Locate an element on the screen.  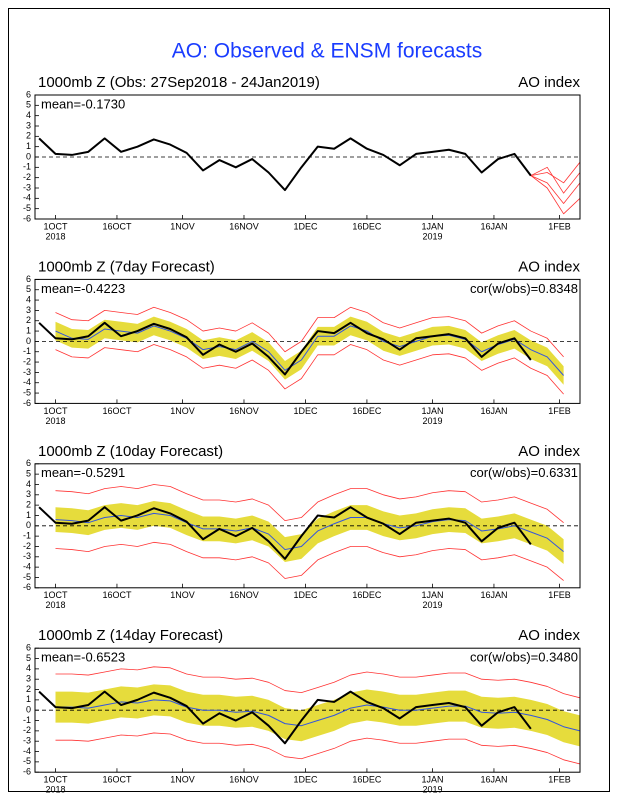
correlation-annotation: cor(w/obs)=0.8348 is located at coordinates (524, 288).